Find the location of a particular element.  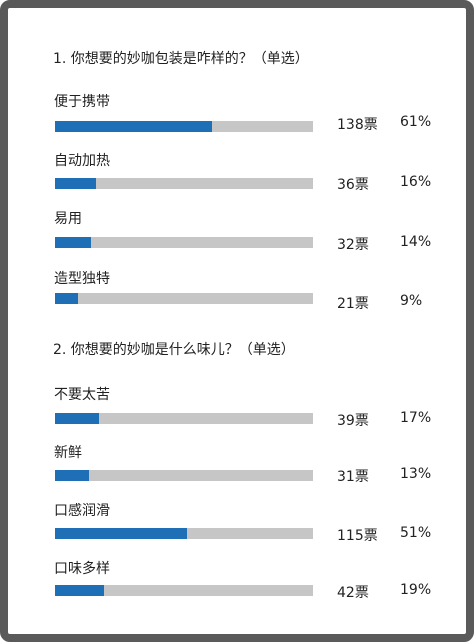

vote-percent: 51% is located at coordinates (416, 533).